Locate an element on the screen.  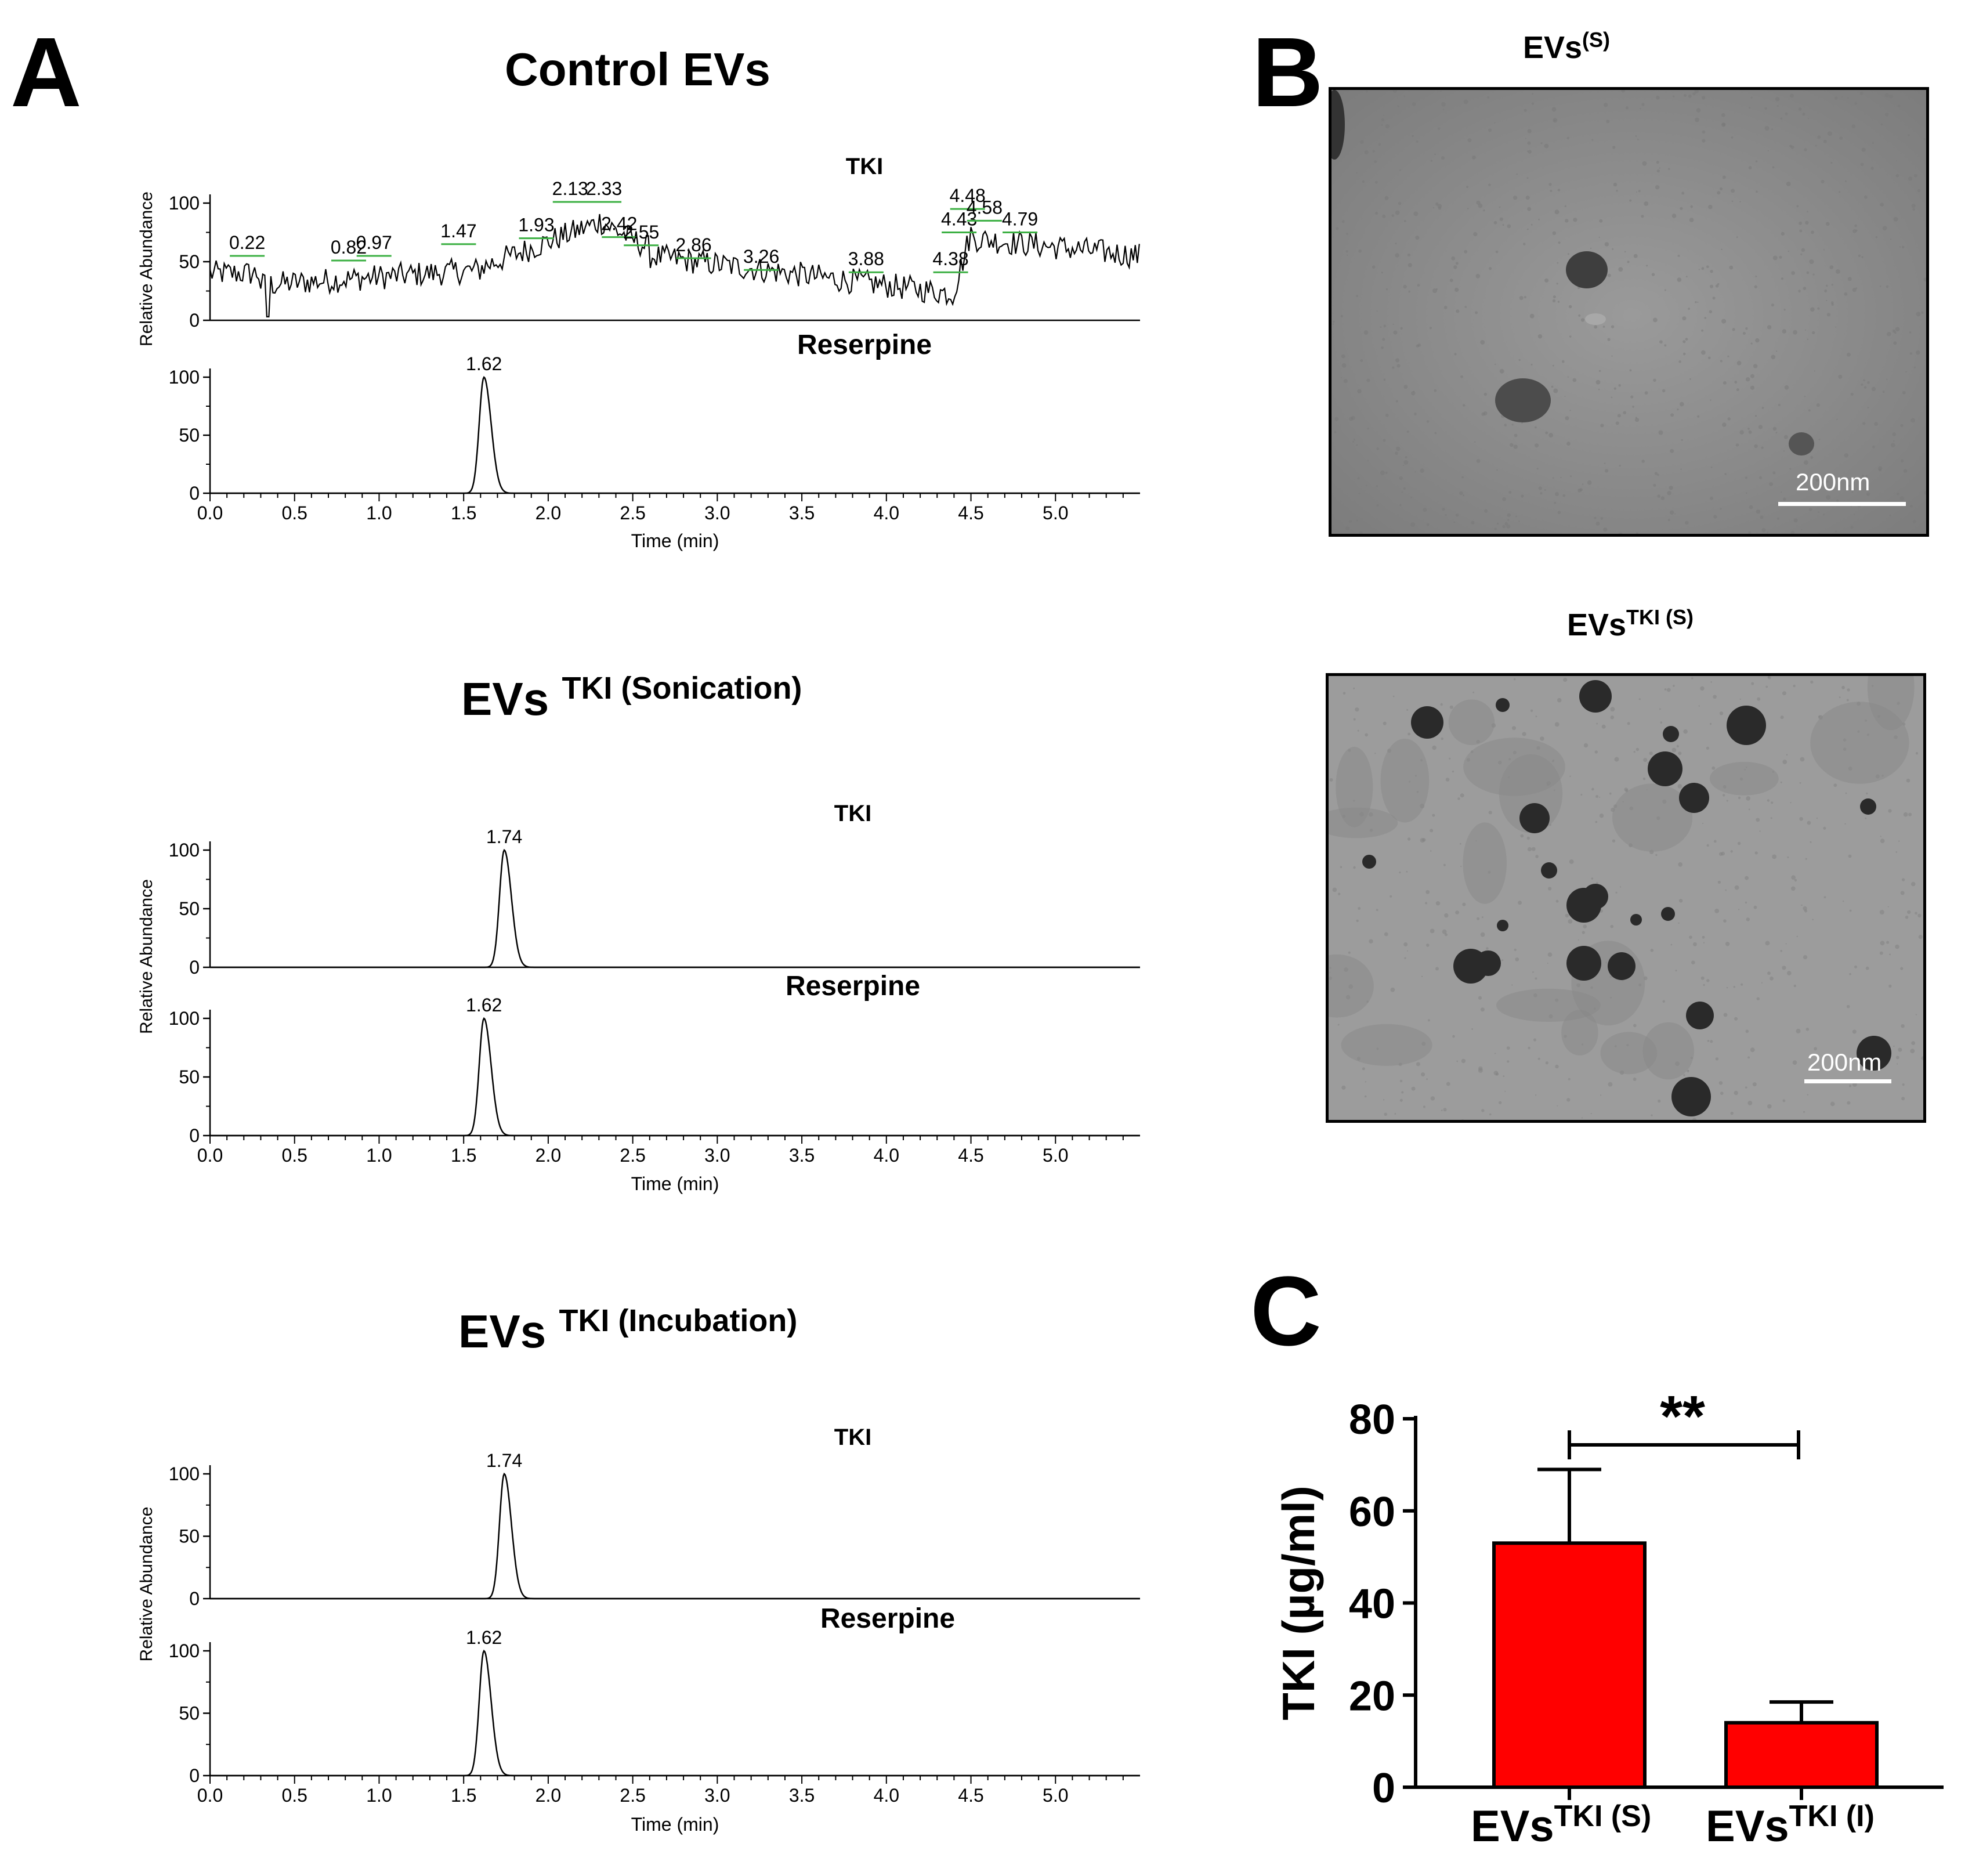
x-tick-label: 4.5 is located at coordinates (970, 1795).